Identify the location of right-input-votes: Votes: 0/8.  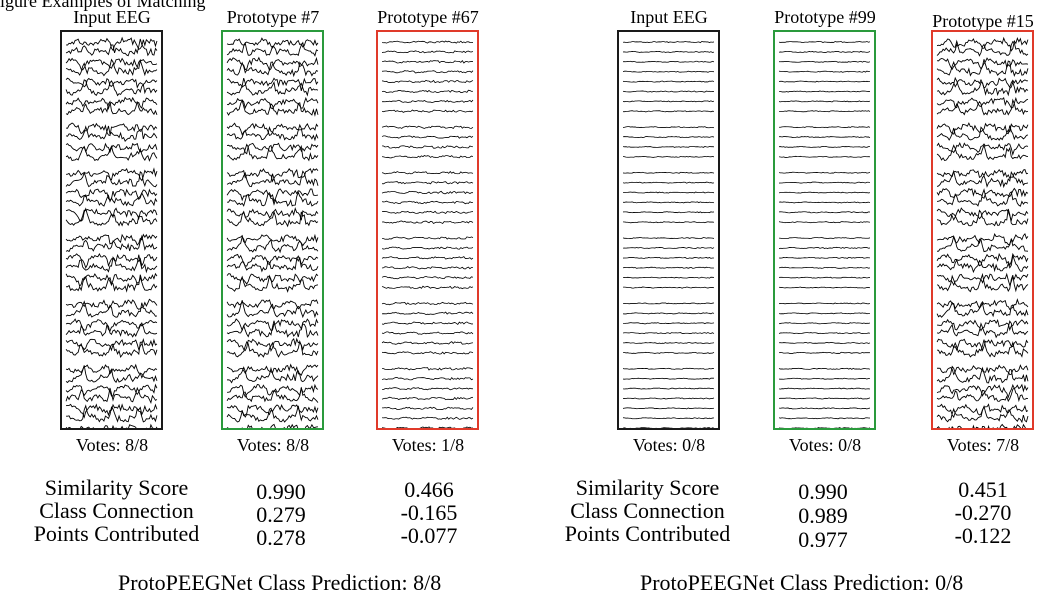
(669, 445).